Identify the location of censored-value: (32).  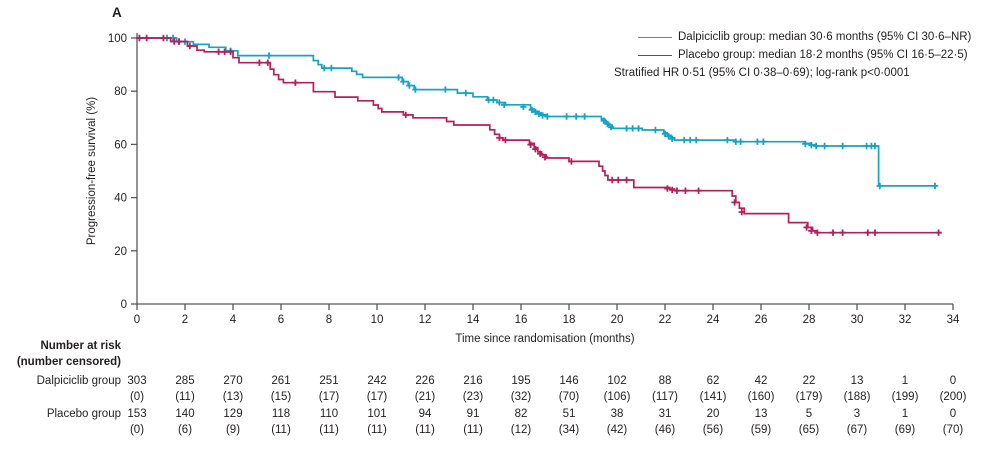
(521, 397).